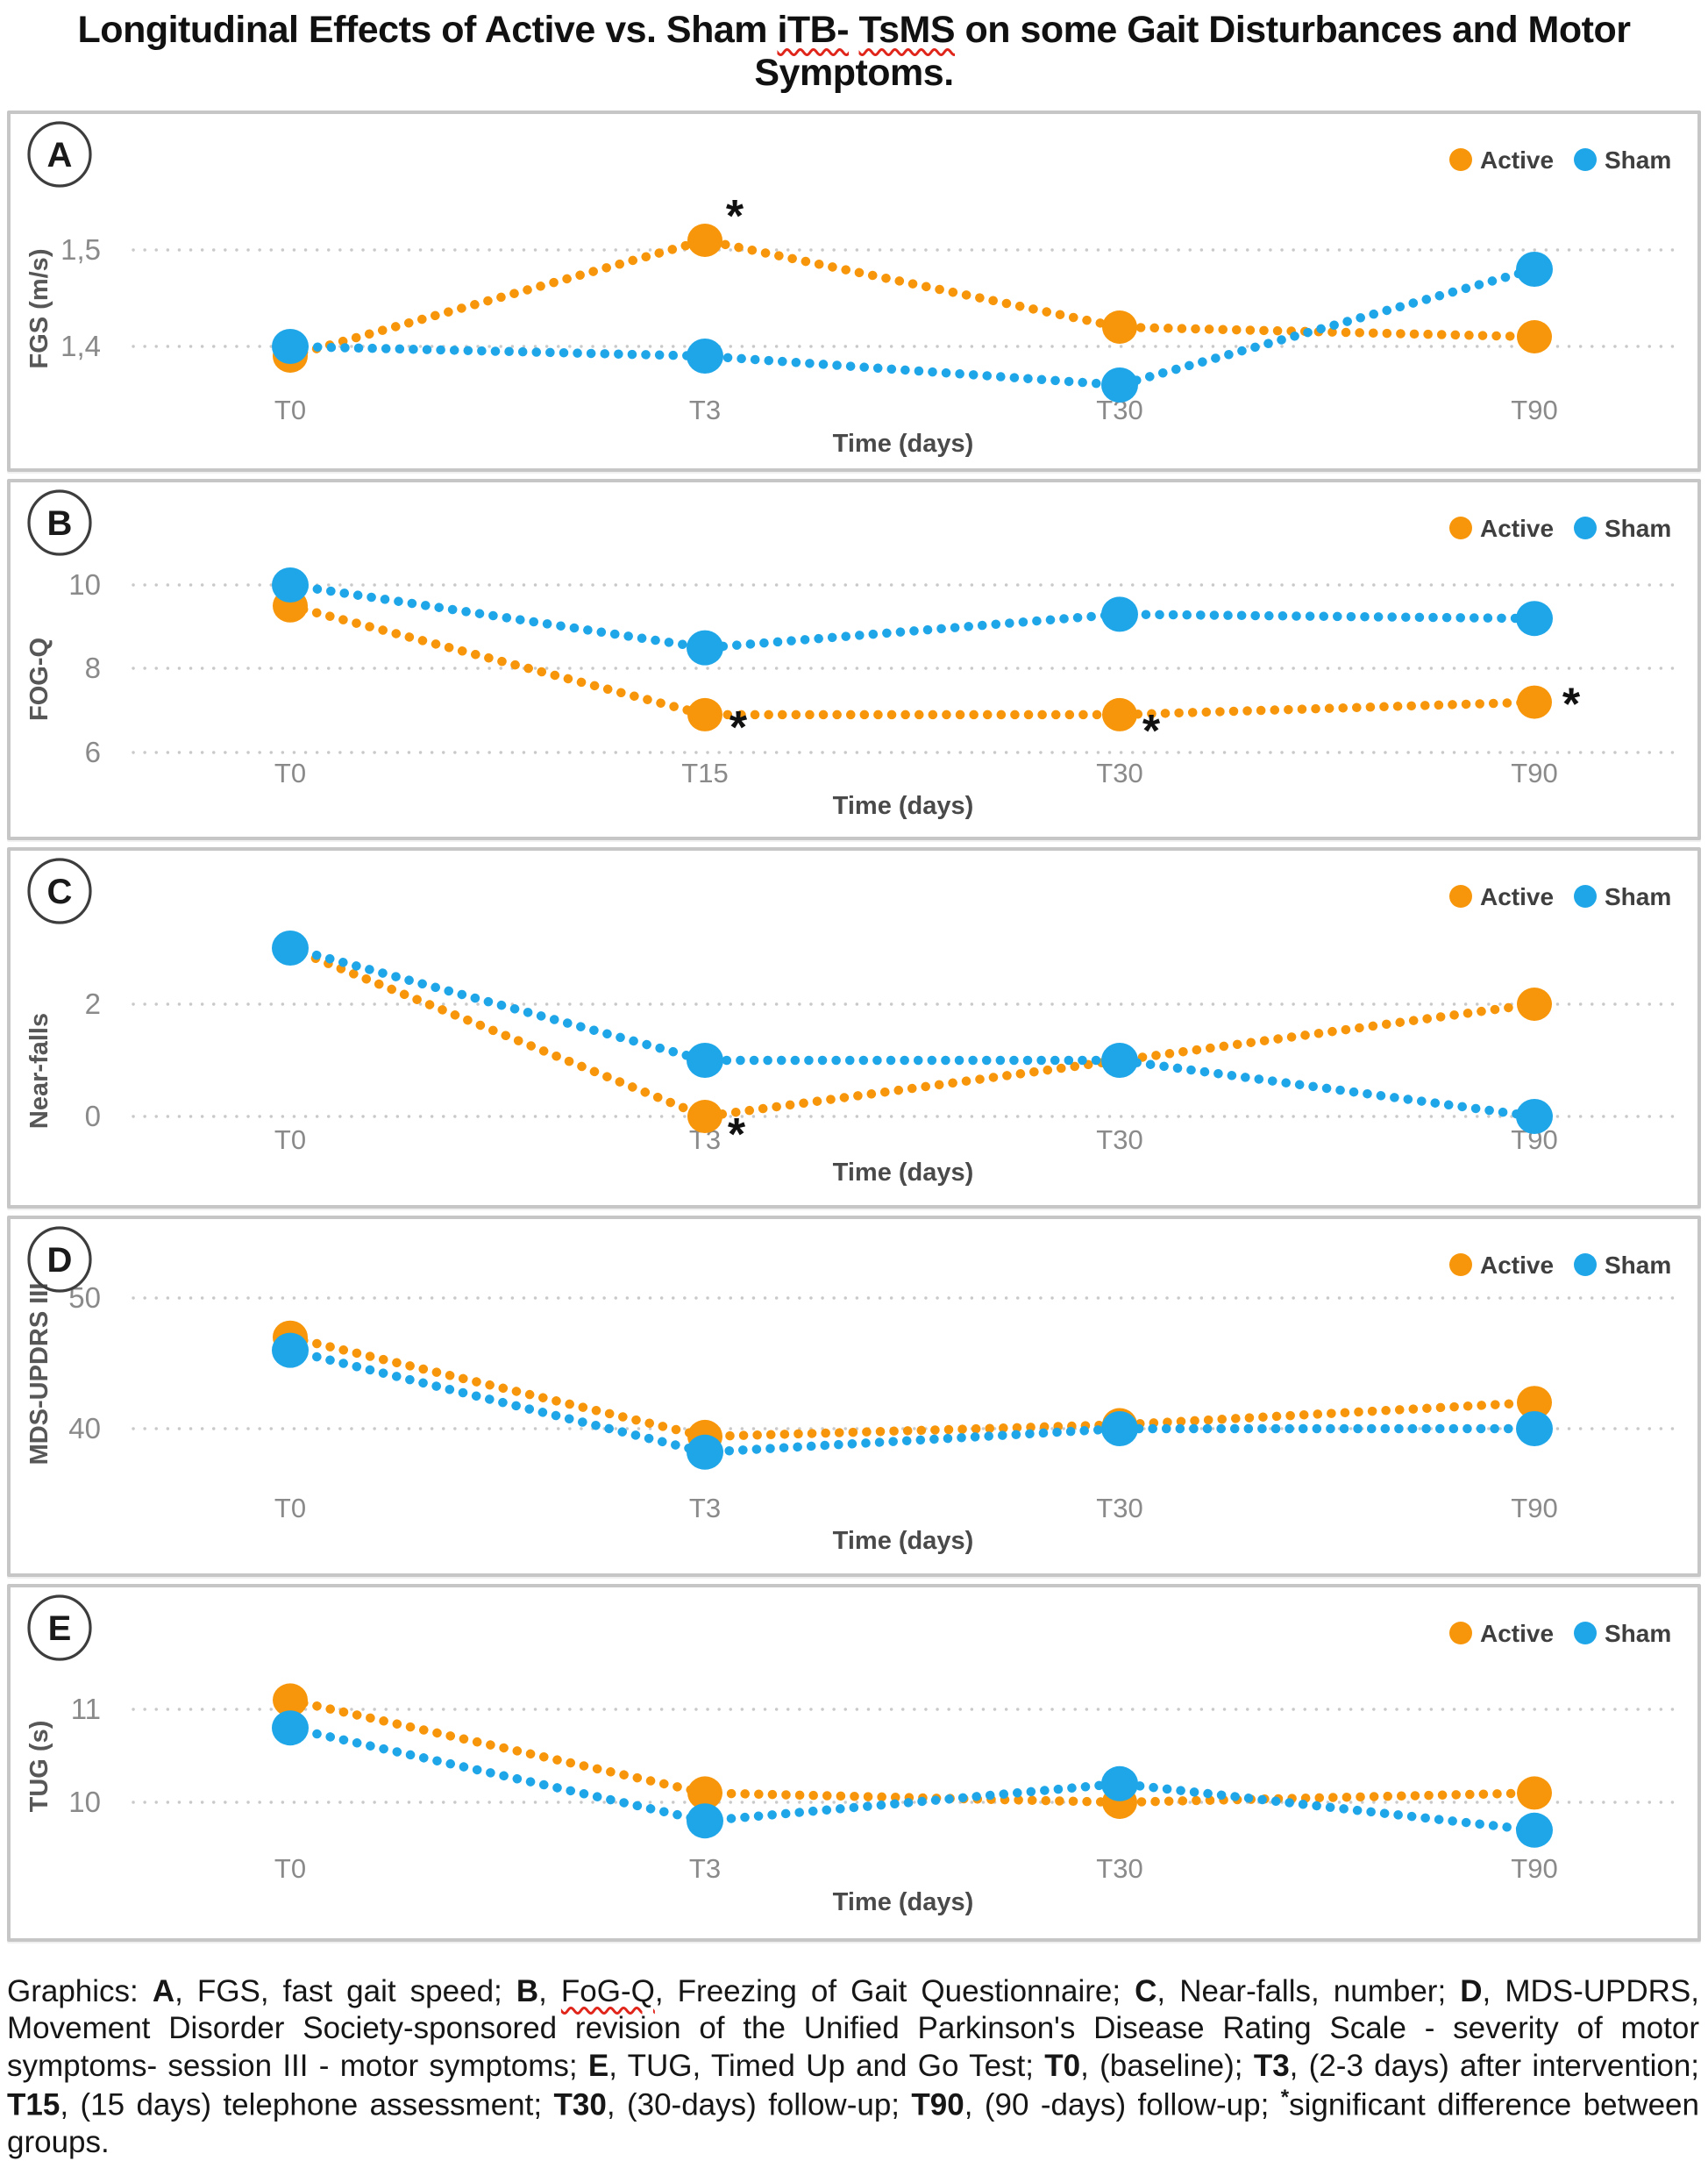 This screenshot has width=1708, height=2161. What do you see at coordinates (549, 1991) in the screenshot?
I see `caption-segment: ,` at bounding box center [549, 1991].